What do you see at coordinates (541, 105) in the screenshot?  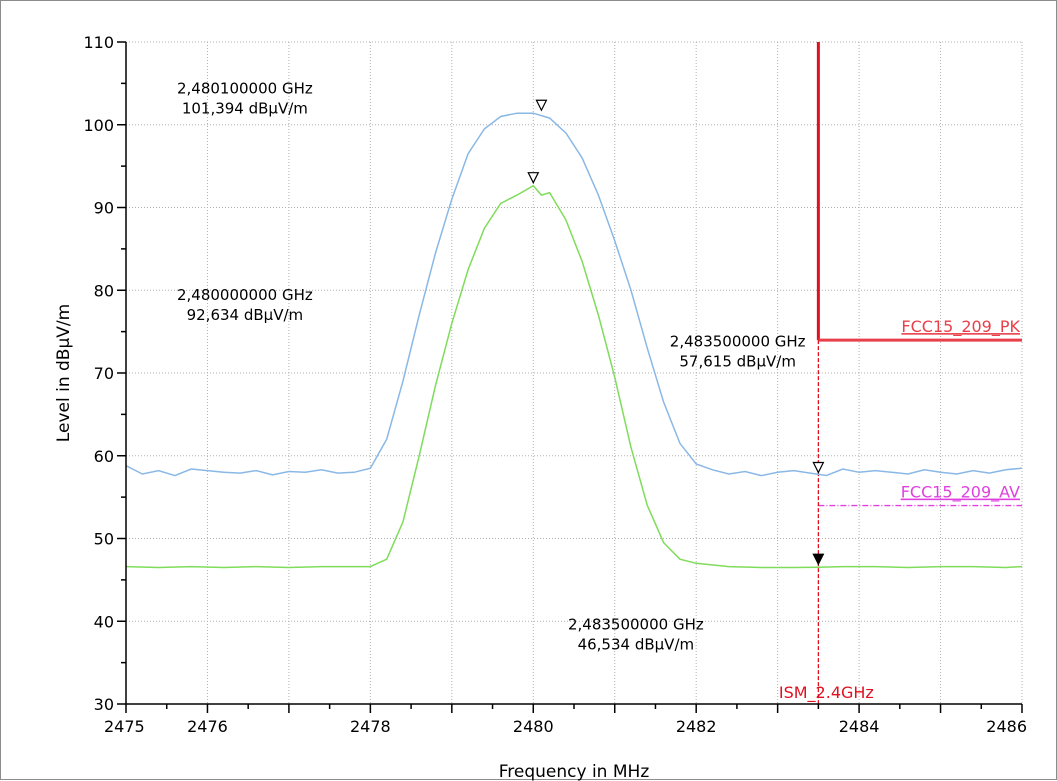 I see `m1-marker-triangle` at bounding box center [541, 105].